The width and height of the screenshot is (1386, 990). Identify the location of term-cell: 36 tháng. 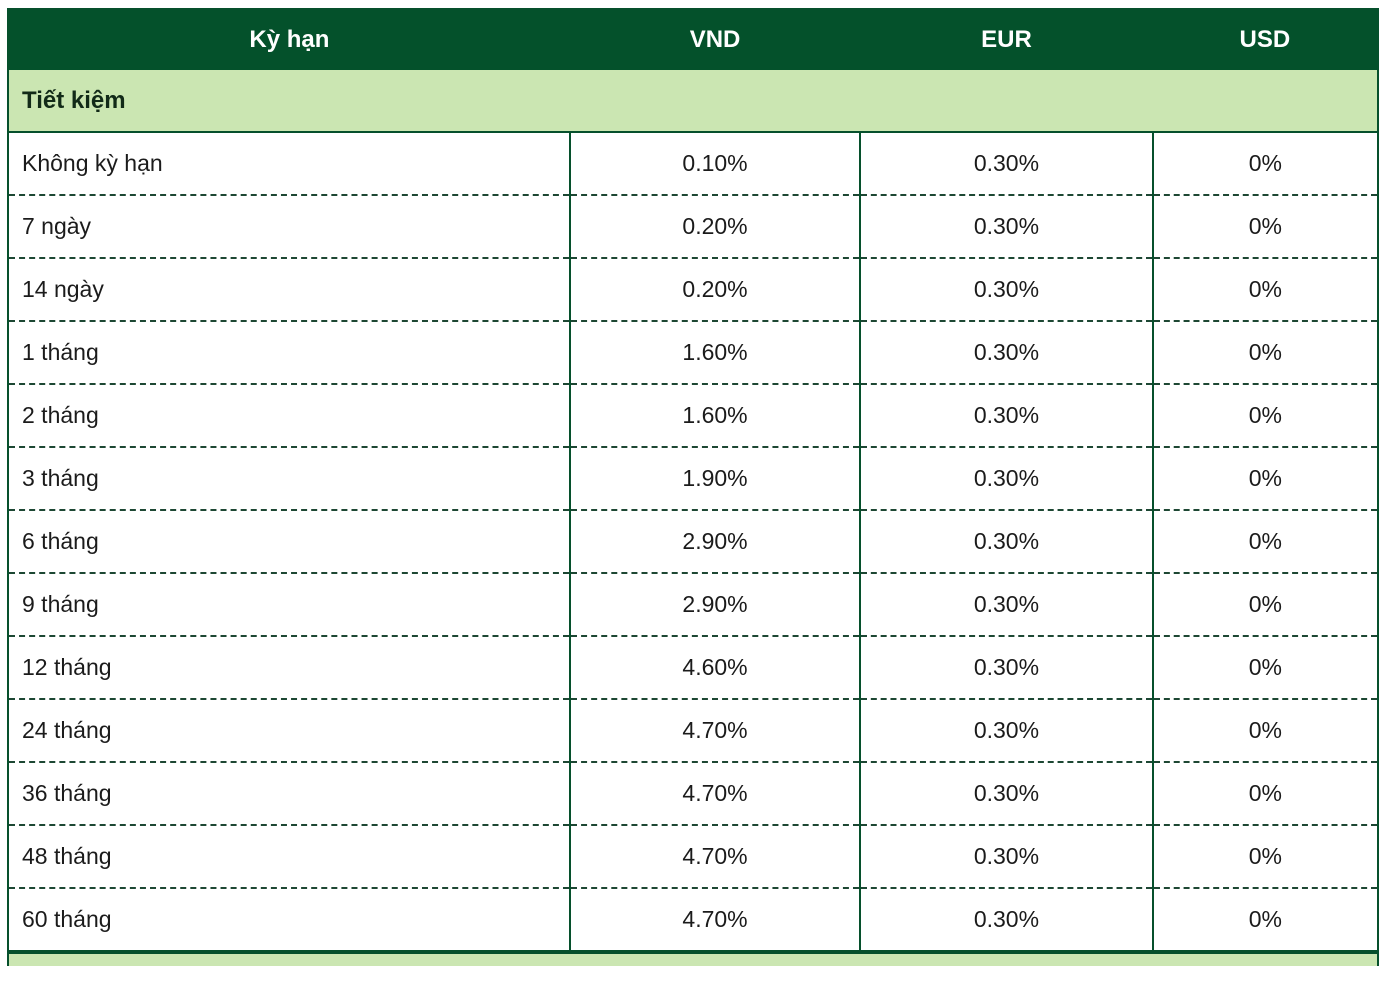
(289, 793).